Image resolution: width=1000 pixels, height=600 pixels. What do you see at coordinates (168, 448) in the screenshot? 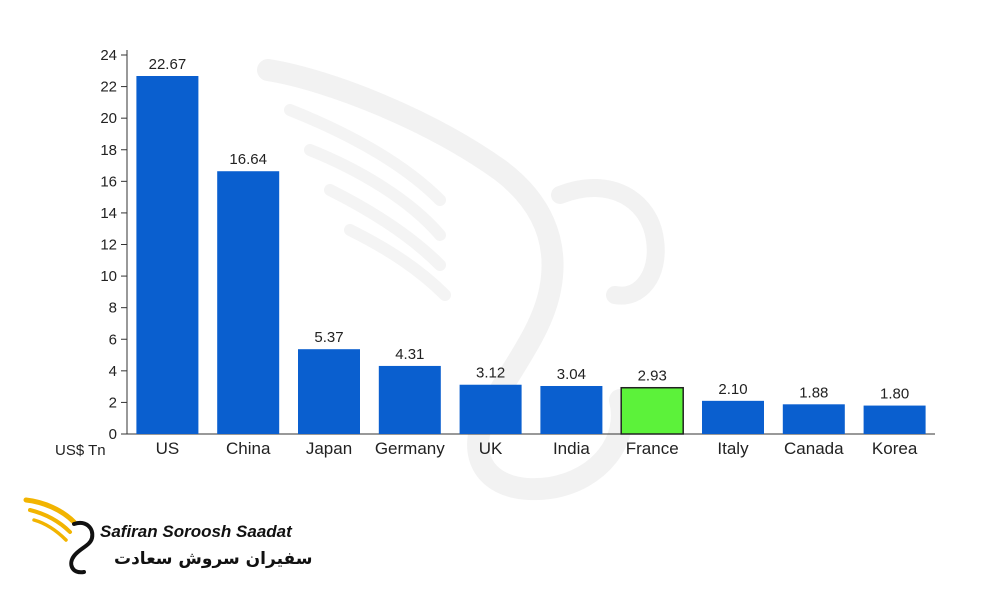
I see `category-label-us: US` at bounding box center [168, 448].